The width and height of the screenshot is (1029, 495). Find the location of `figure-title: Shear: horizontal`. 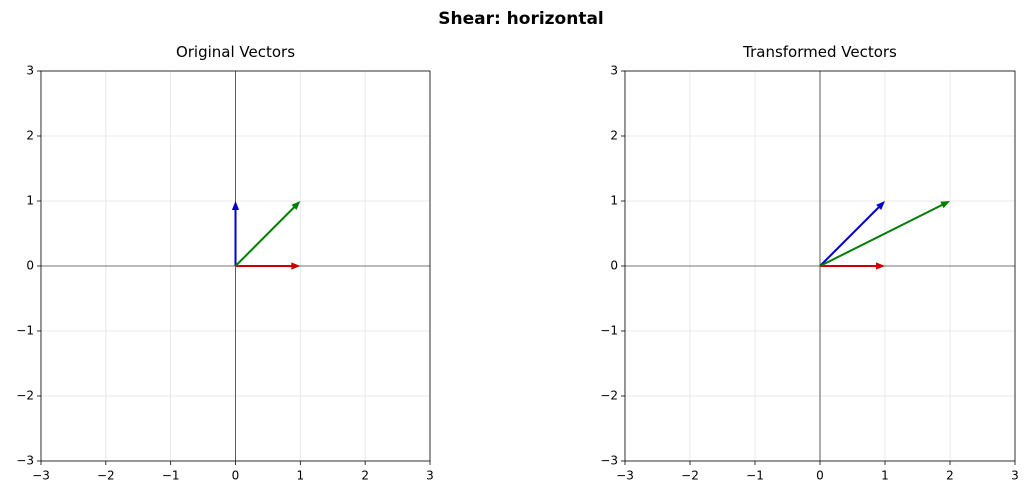

figure-title: Shear: horizontal is located at coordinates (521, 19).